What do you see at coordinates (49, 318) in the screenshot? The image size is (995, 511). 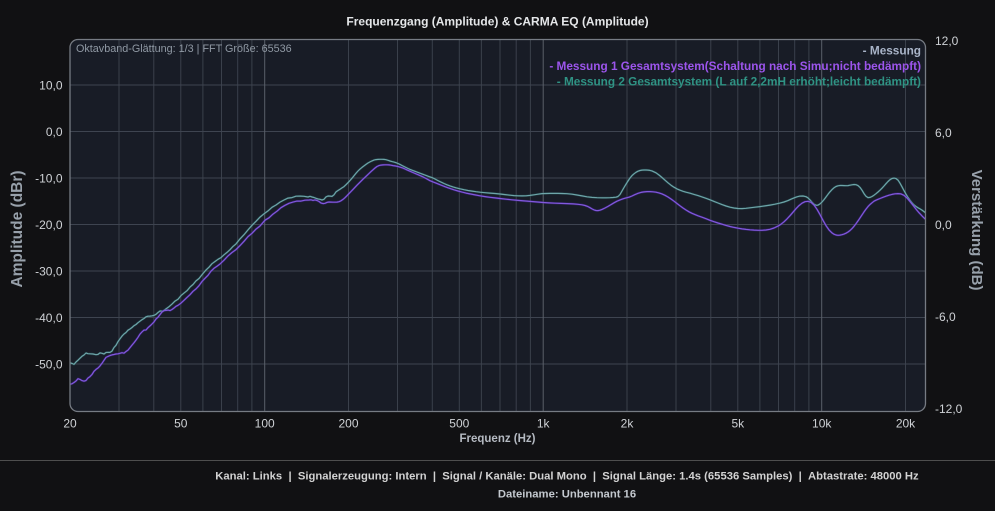 I see `svg-text: -40,0` at bounding box center [49, 318].